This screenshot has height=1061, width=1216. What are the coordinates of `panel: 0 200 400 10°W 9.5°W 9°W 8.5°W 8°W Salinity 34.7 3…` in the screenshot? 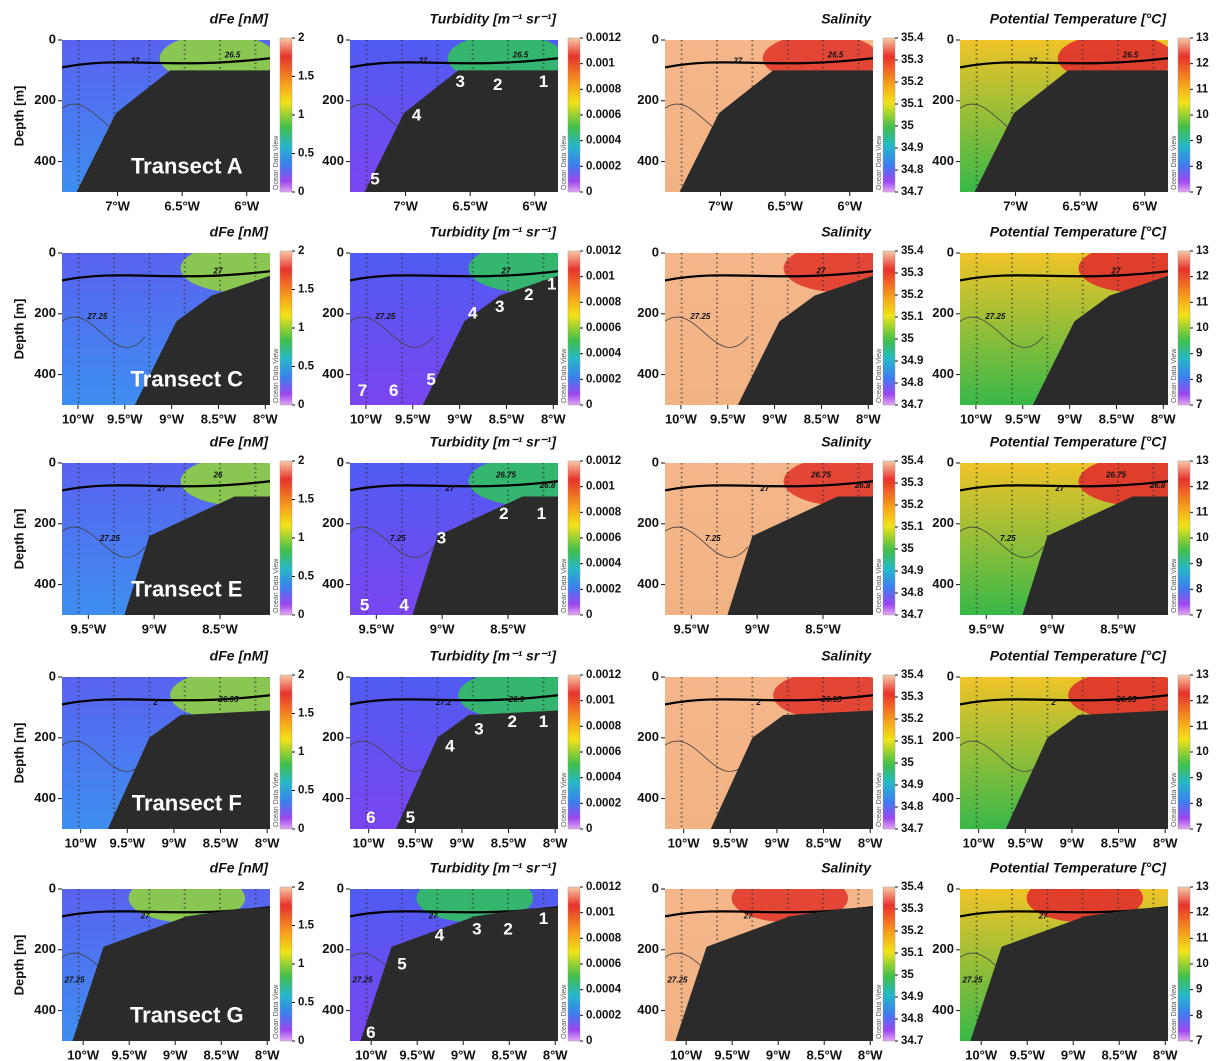 It's located at (780, 960).